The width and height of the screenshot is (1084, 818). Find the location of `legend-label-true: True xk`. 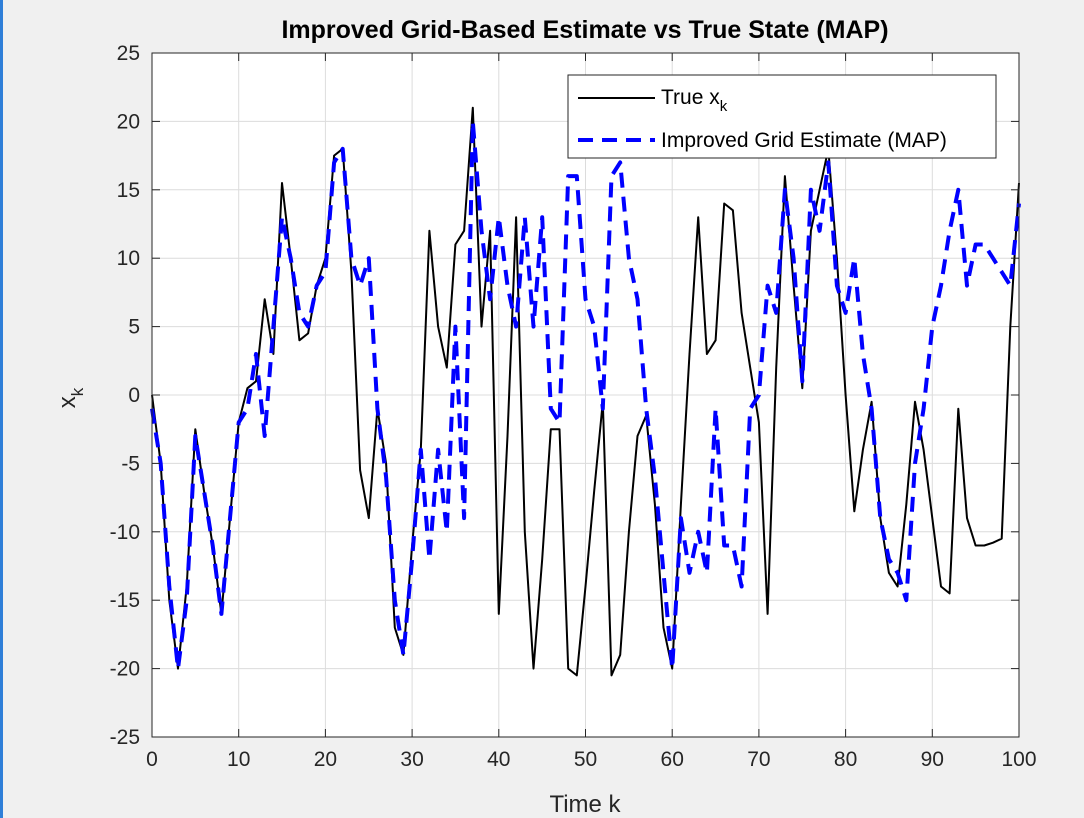

legend-label-true: True xk is located at coordinates (694, 100).